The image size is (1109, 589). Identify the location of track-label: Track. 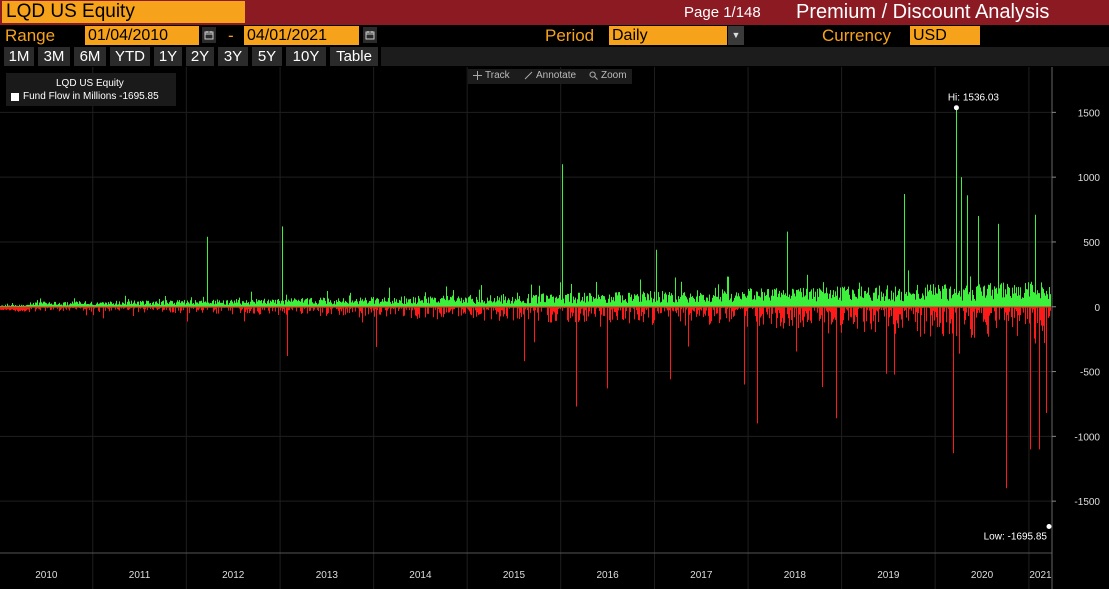
(497, 75).